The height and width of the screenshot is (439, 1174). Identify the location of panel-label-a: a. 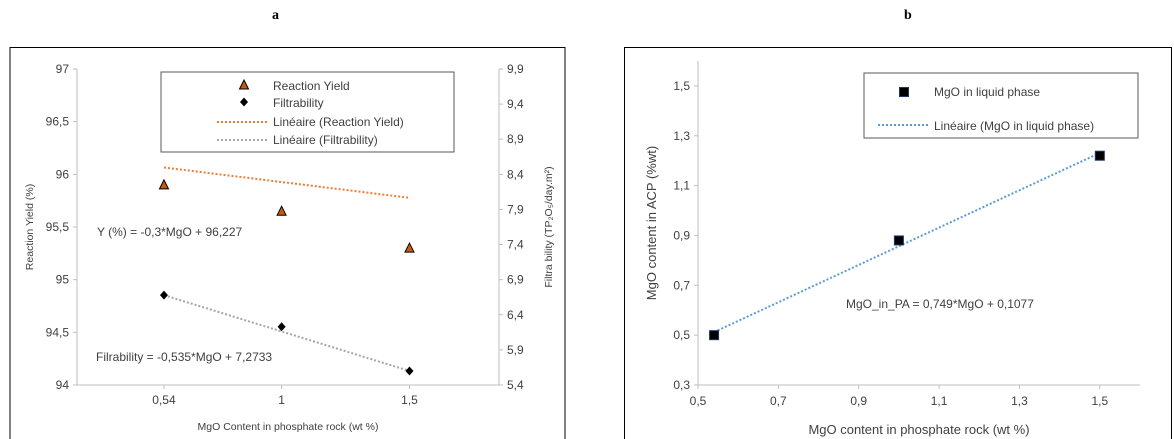
(275, 15).